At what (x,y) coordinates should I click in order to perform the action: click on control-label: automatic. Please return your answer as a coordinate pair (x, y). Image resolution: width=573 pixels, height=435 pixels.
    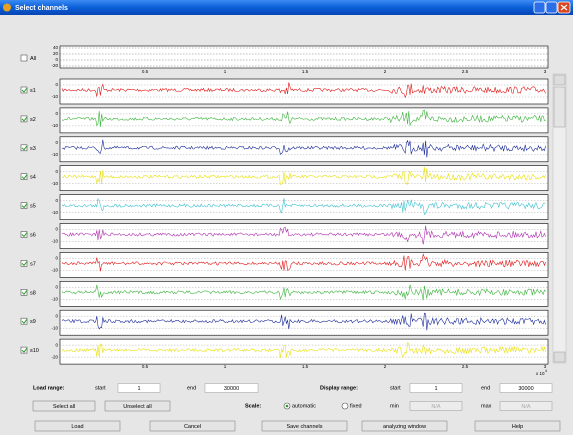
    Looking at the image, I should click on (304, 406).